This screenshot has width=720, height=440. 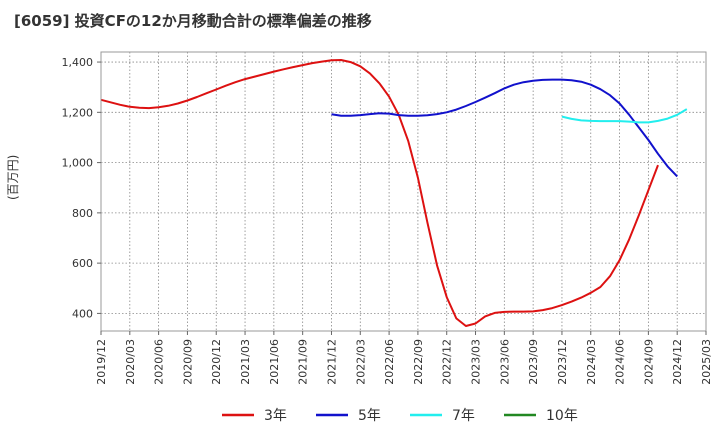 What do you see at coordinates (303, 362) in the screenshot?
I see `x-tick-label: 2021/09` at bounding box center [303, 362].